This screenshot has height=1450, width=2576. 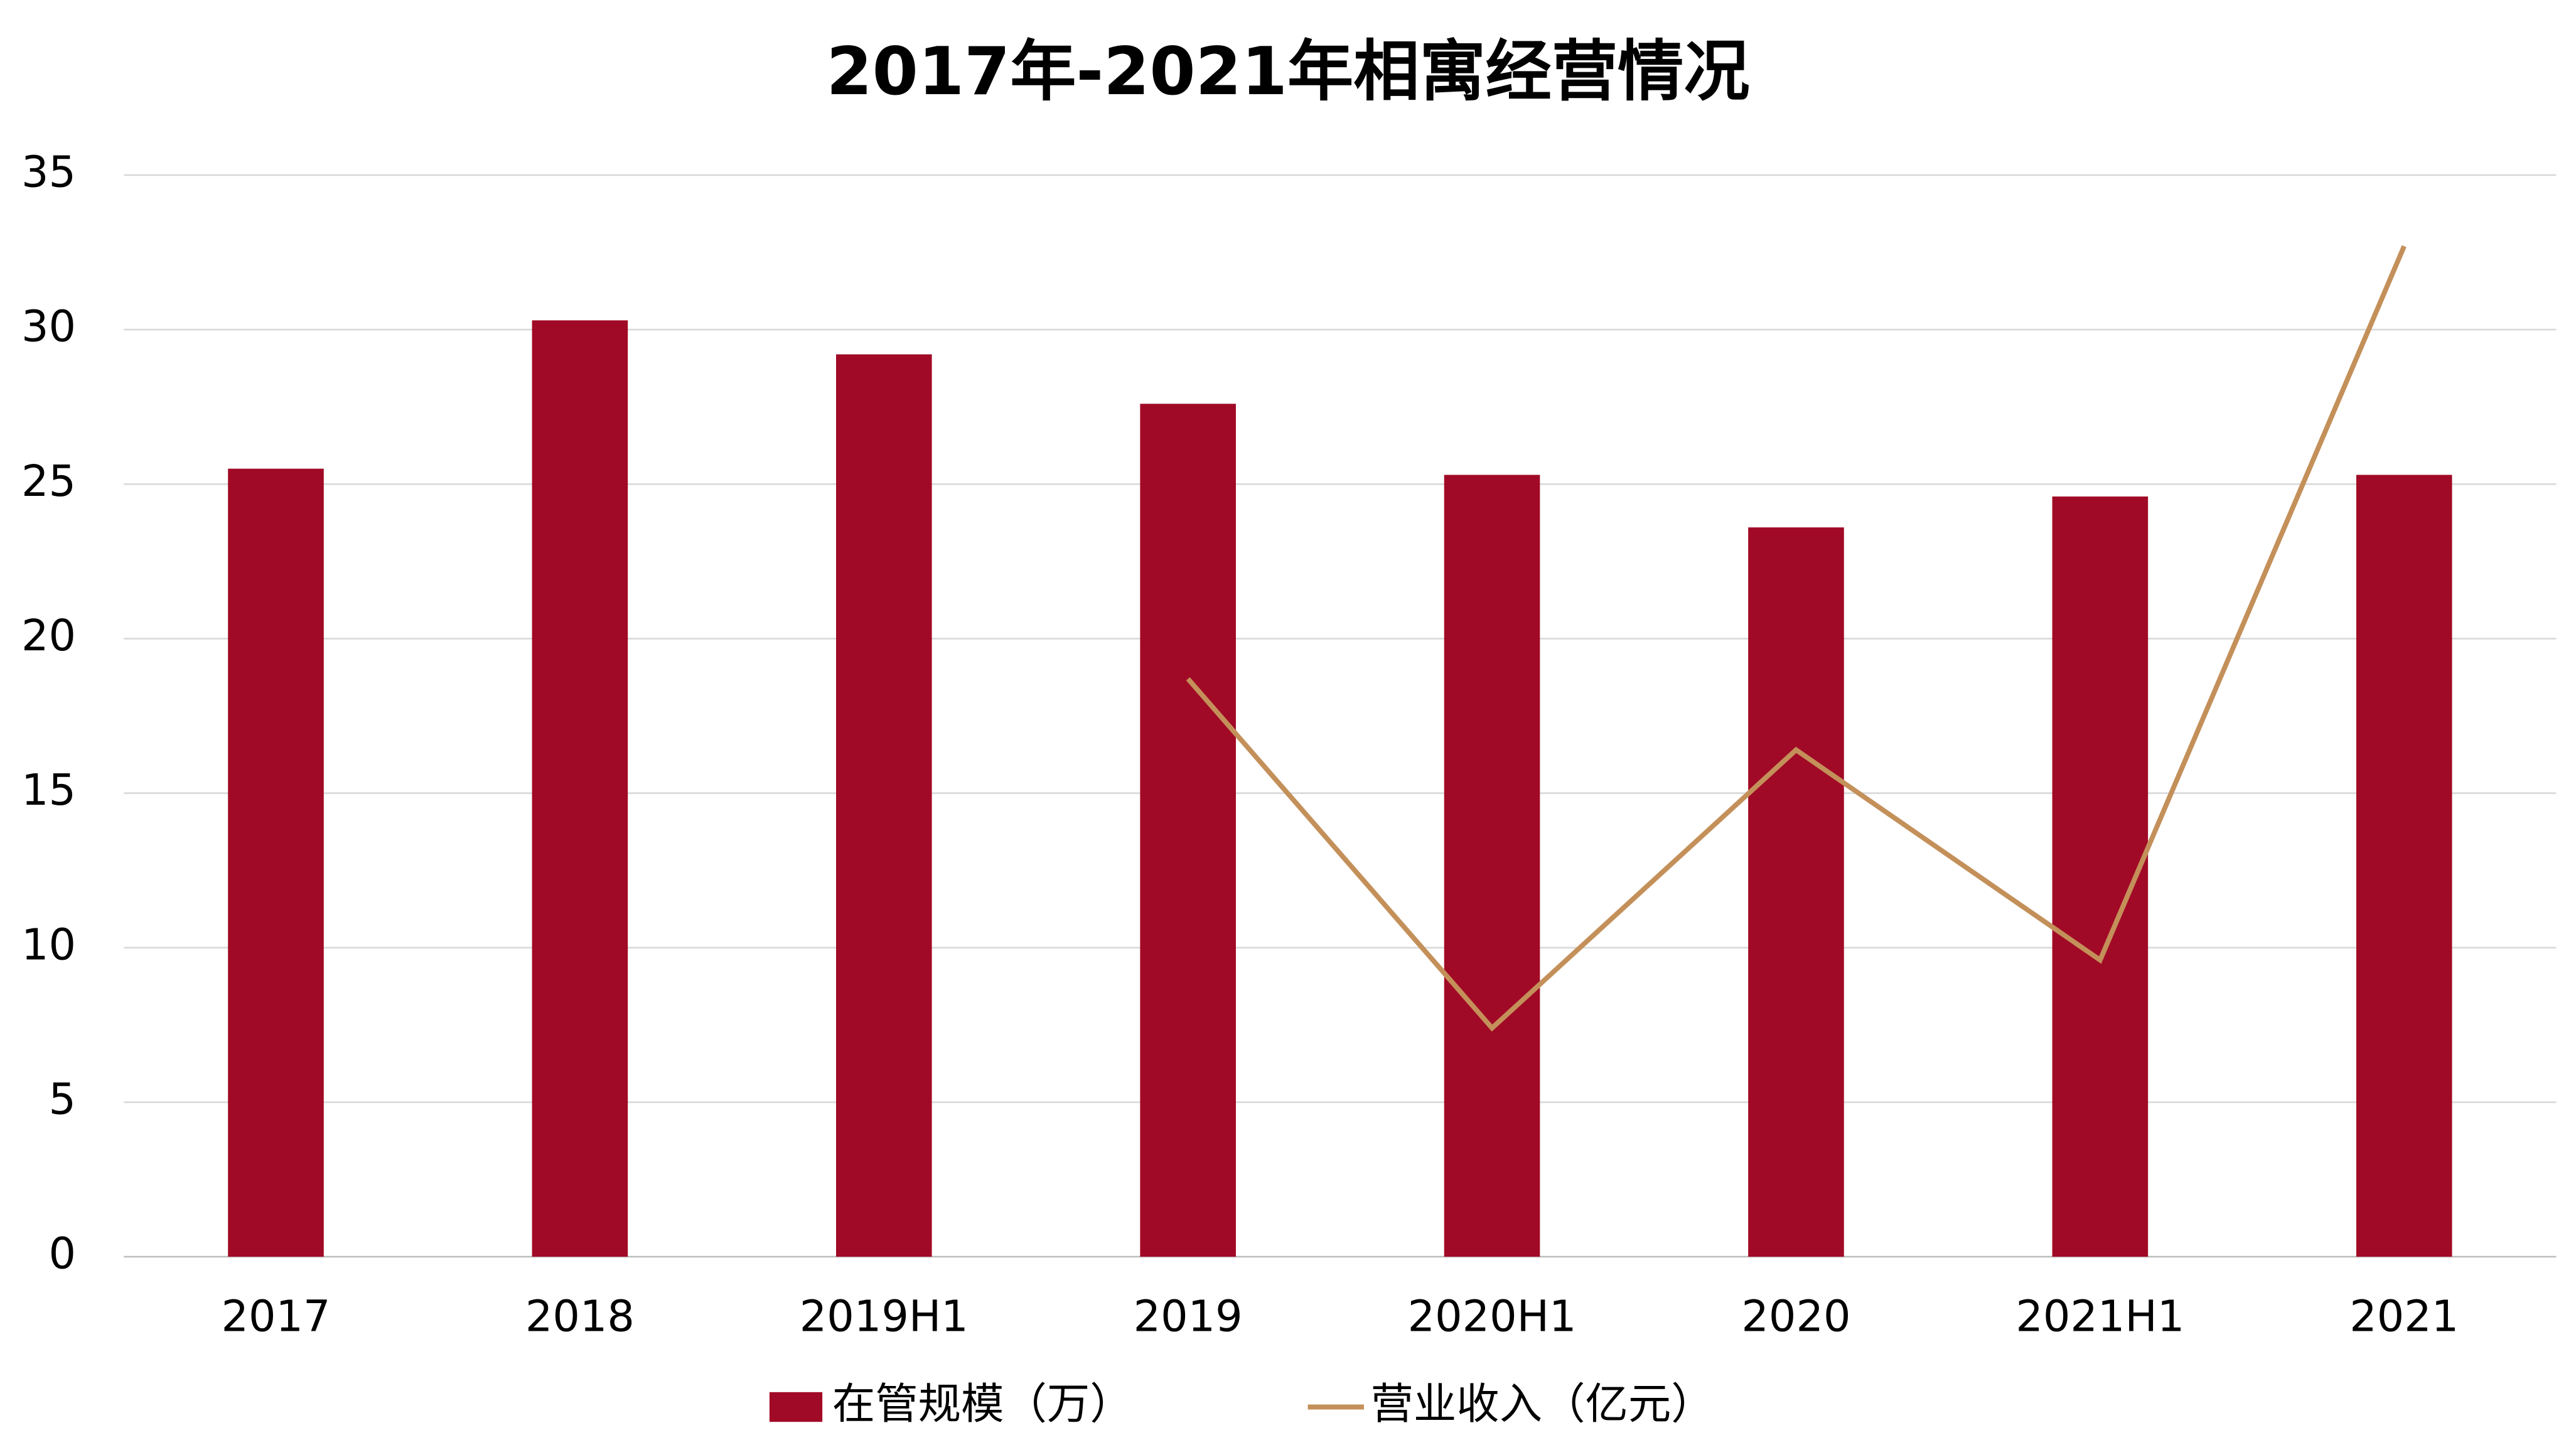 What do you see at coordinates (982, 1404) in the screenshot?
I see `legend-label: 在管规模（万）` at bounding box center [982, 1404].